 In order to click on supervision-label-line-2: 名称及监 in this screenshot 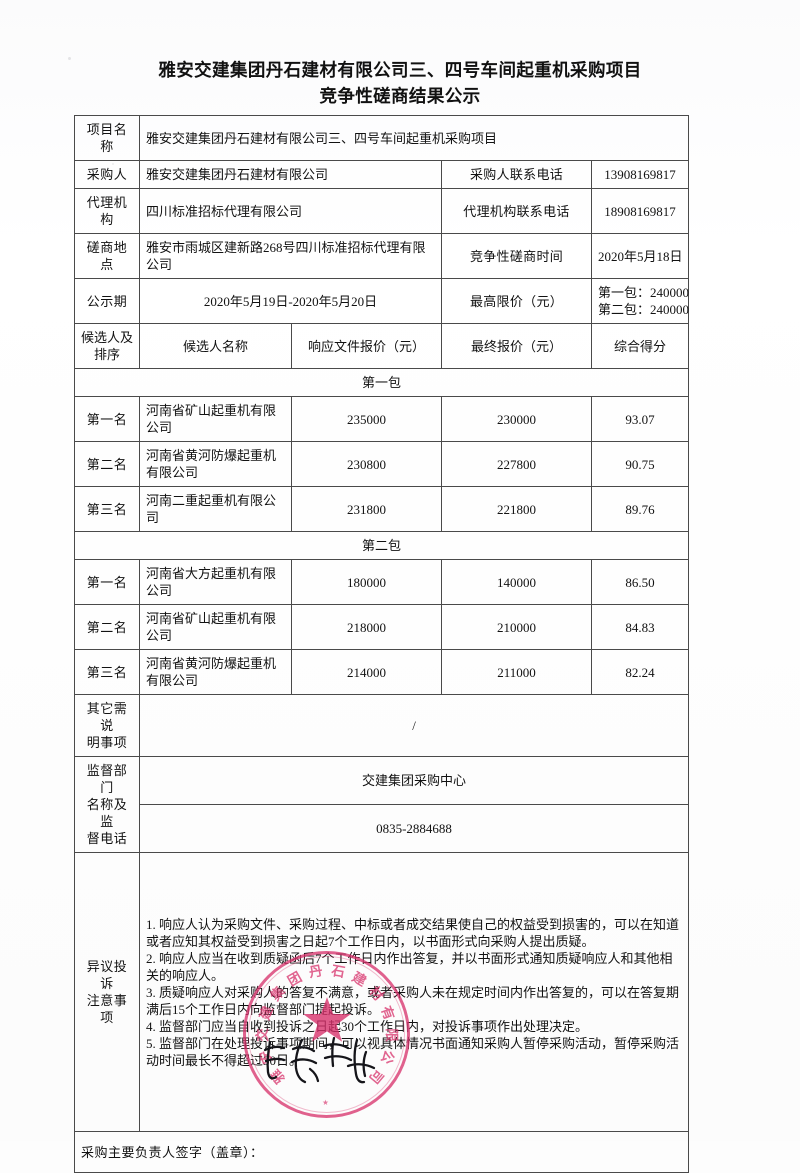, I will do `click(107, 813)`.